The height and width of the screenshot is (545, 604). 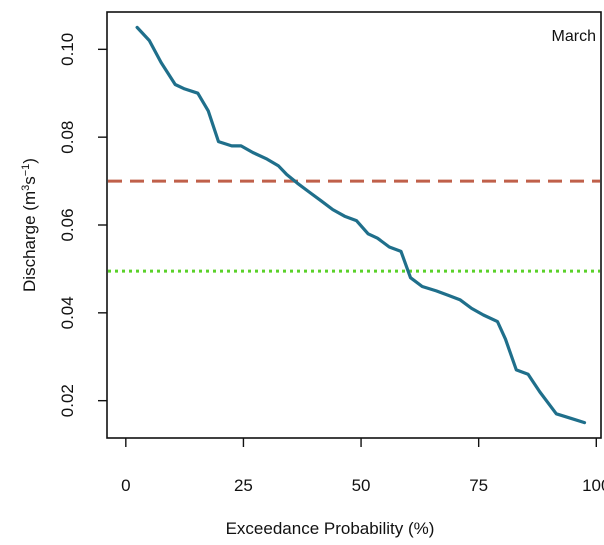 What do you see at coordinates (26, 170) in the screenshot?
I see `y-axis-title-sup-2: −1` at bounding box center [26, 170].